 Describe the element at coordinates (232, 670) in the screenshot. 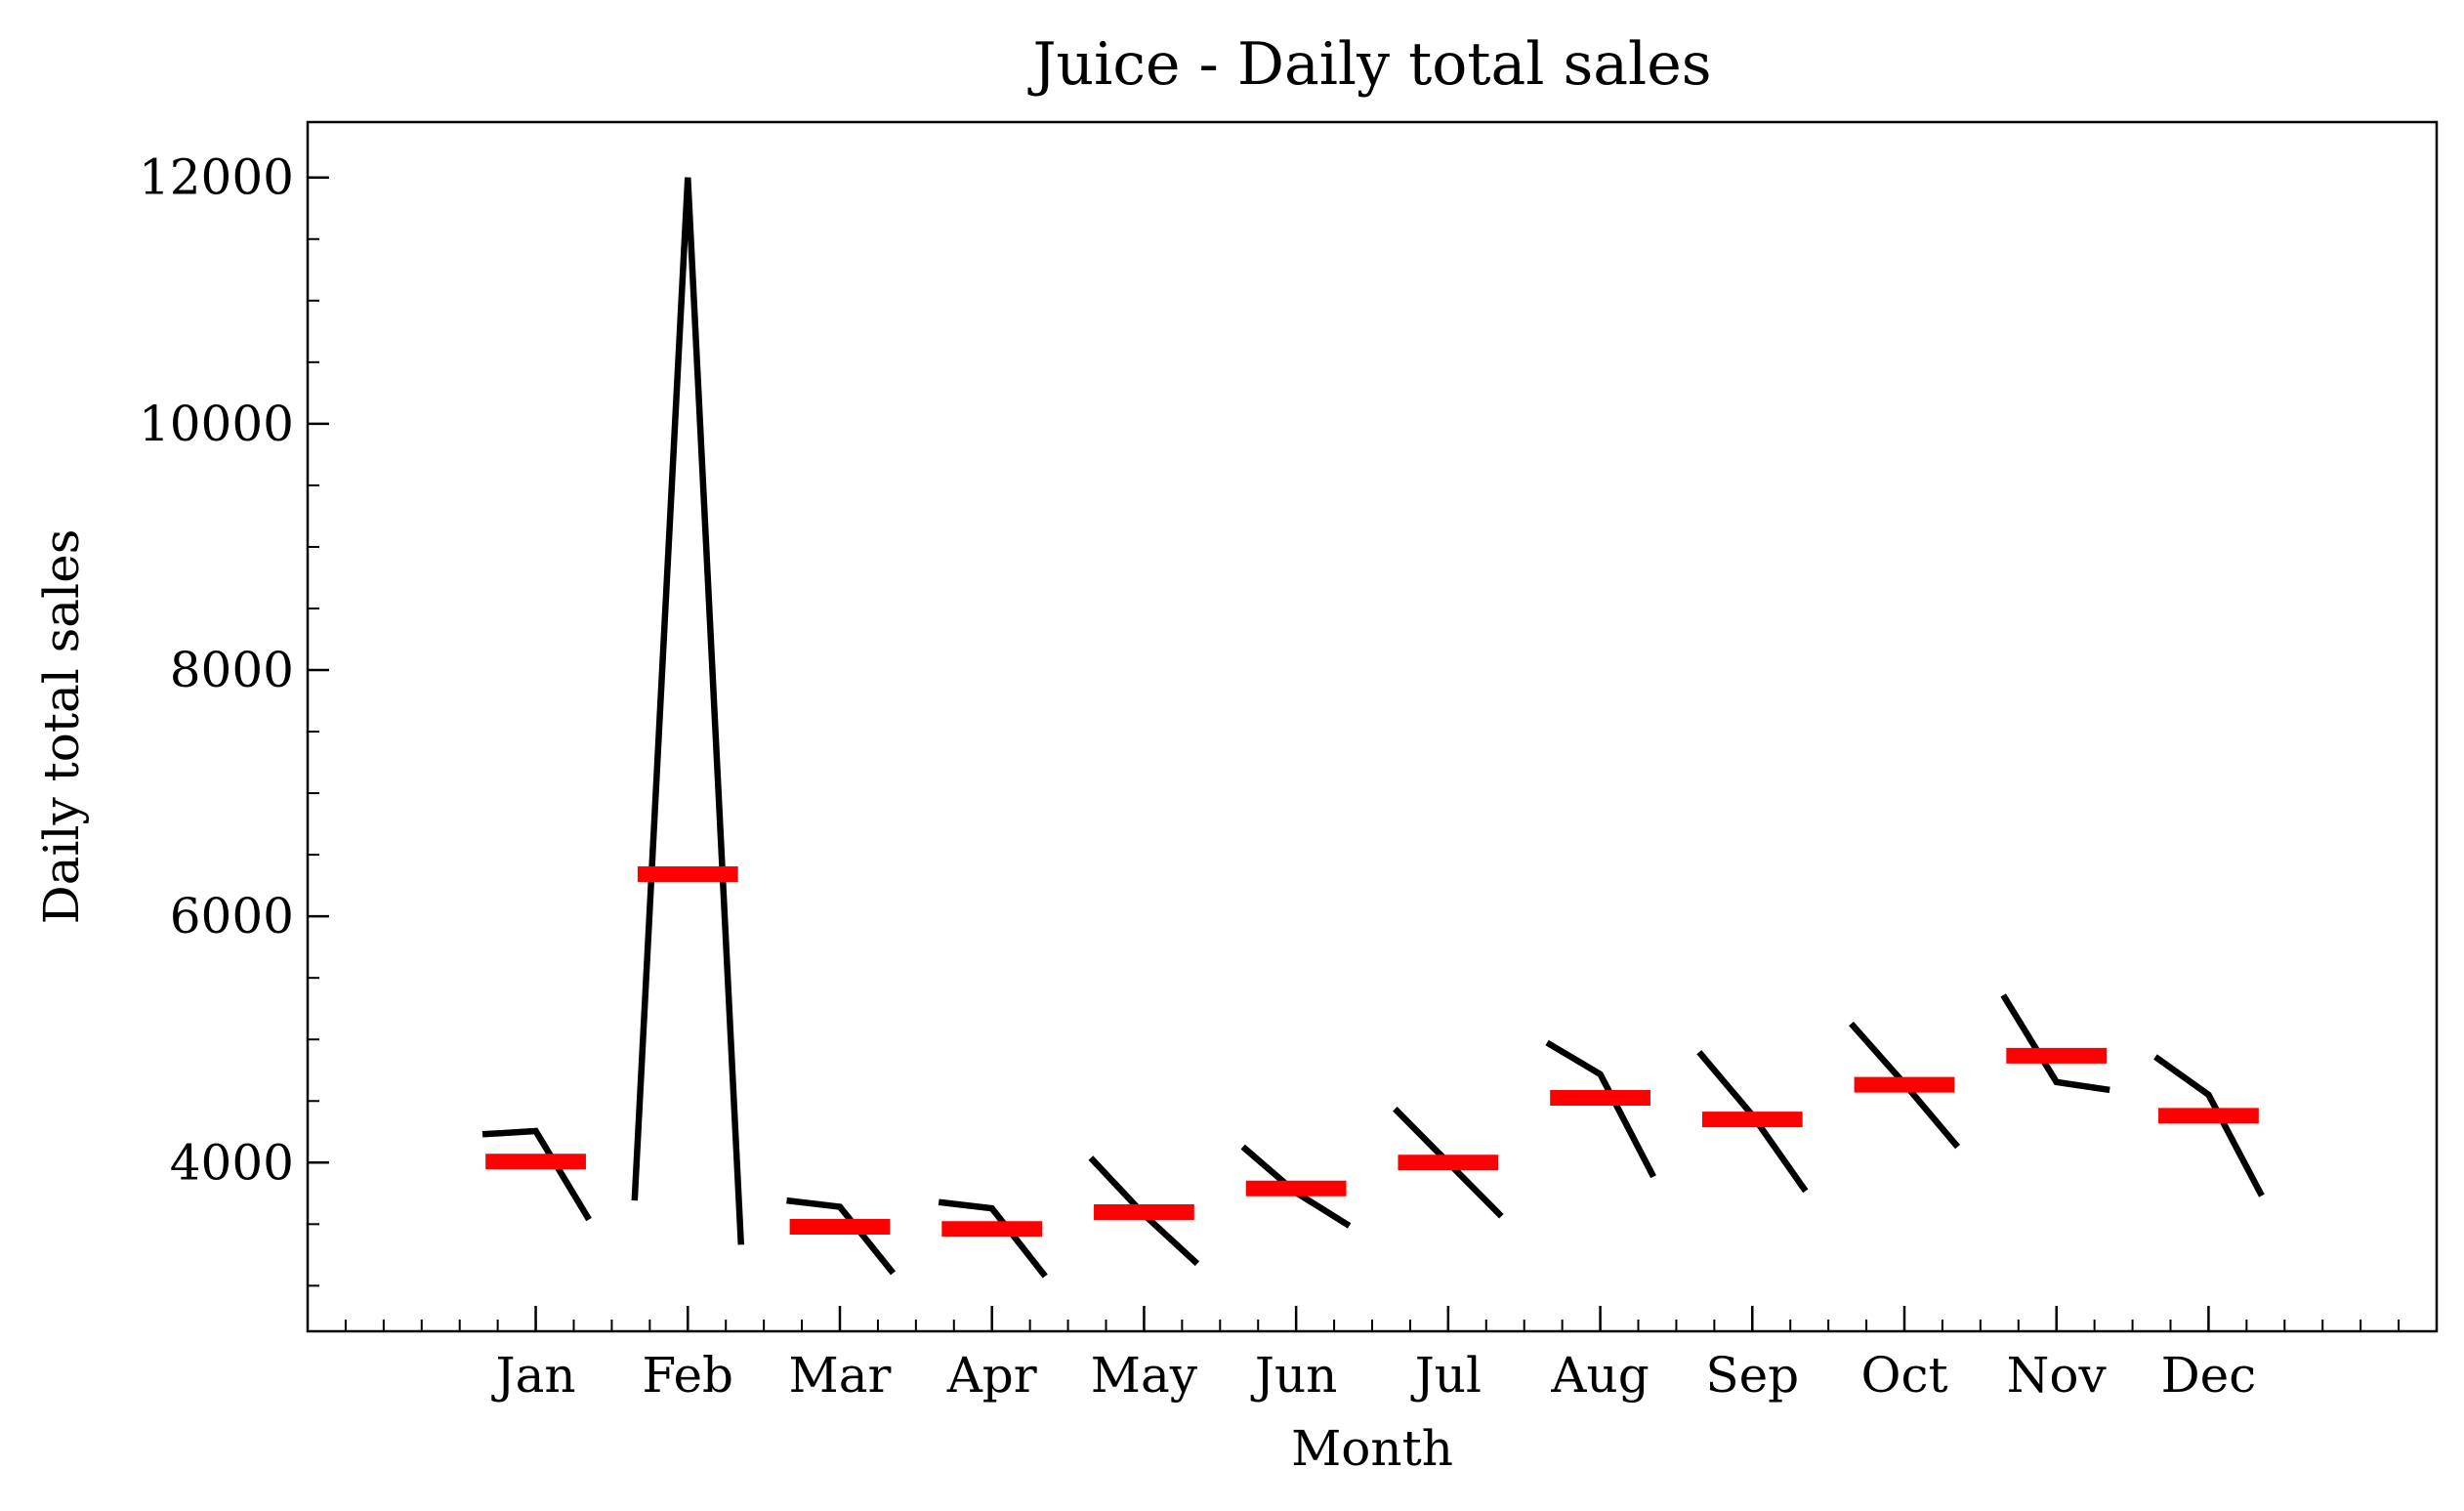

I see `y-tick-label: 8000` at that location.